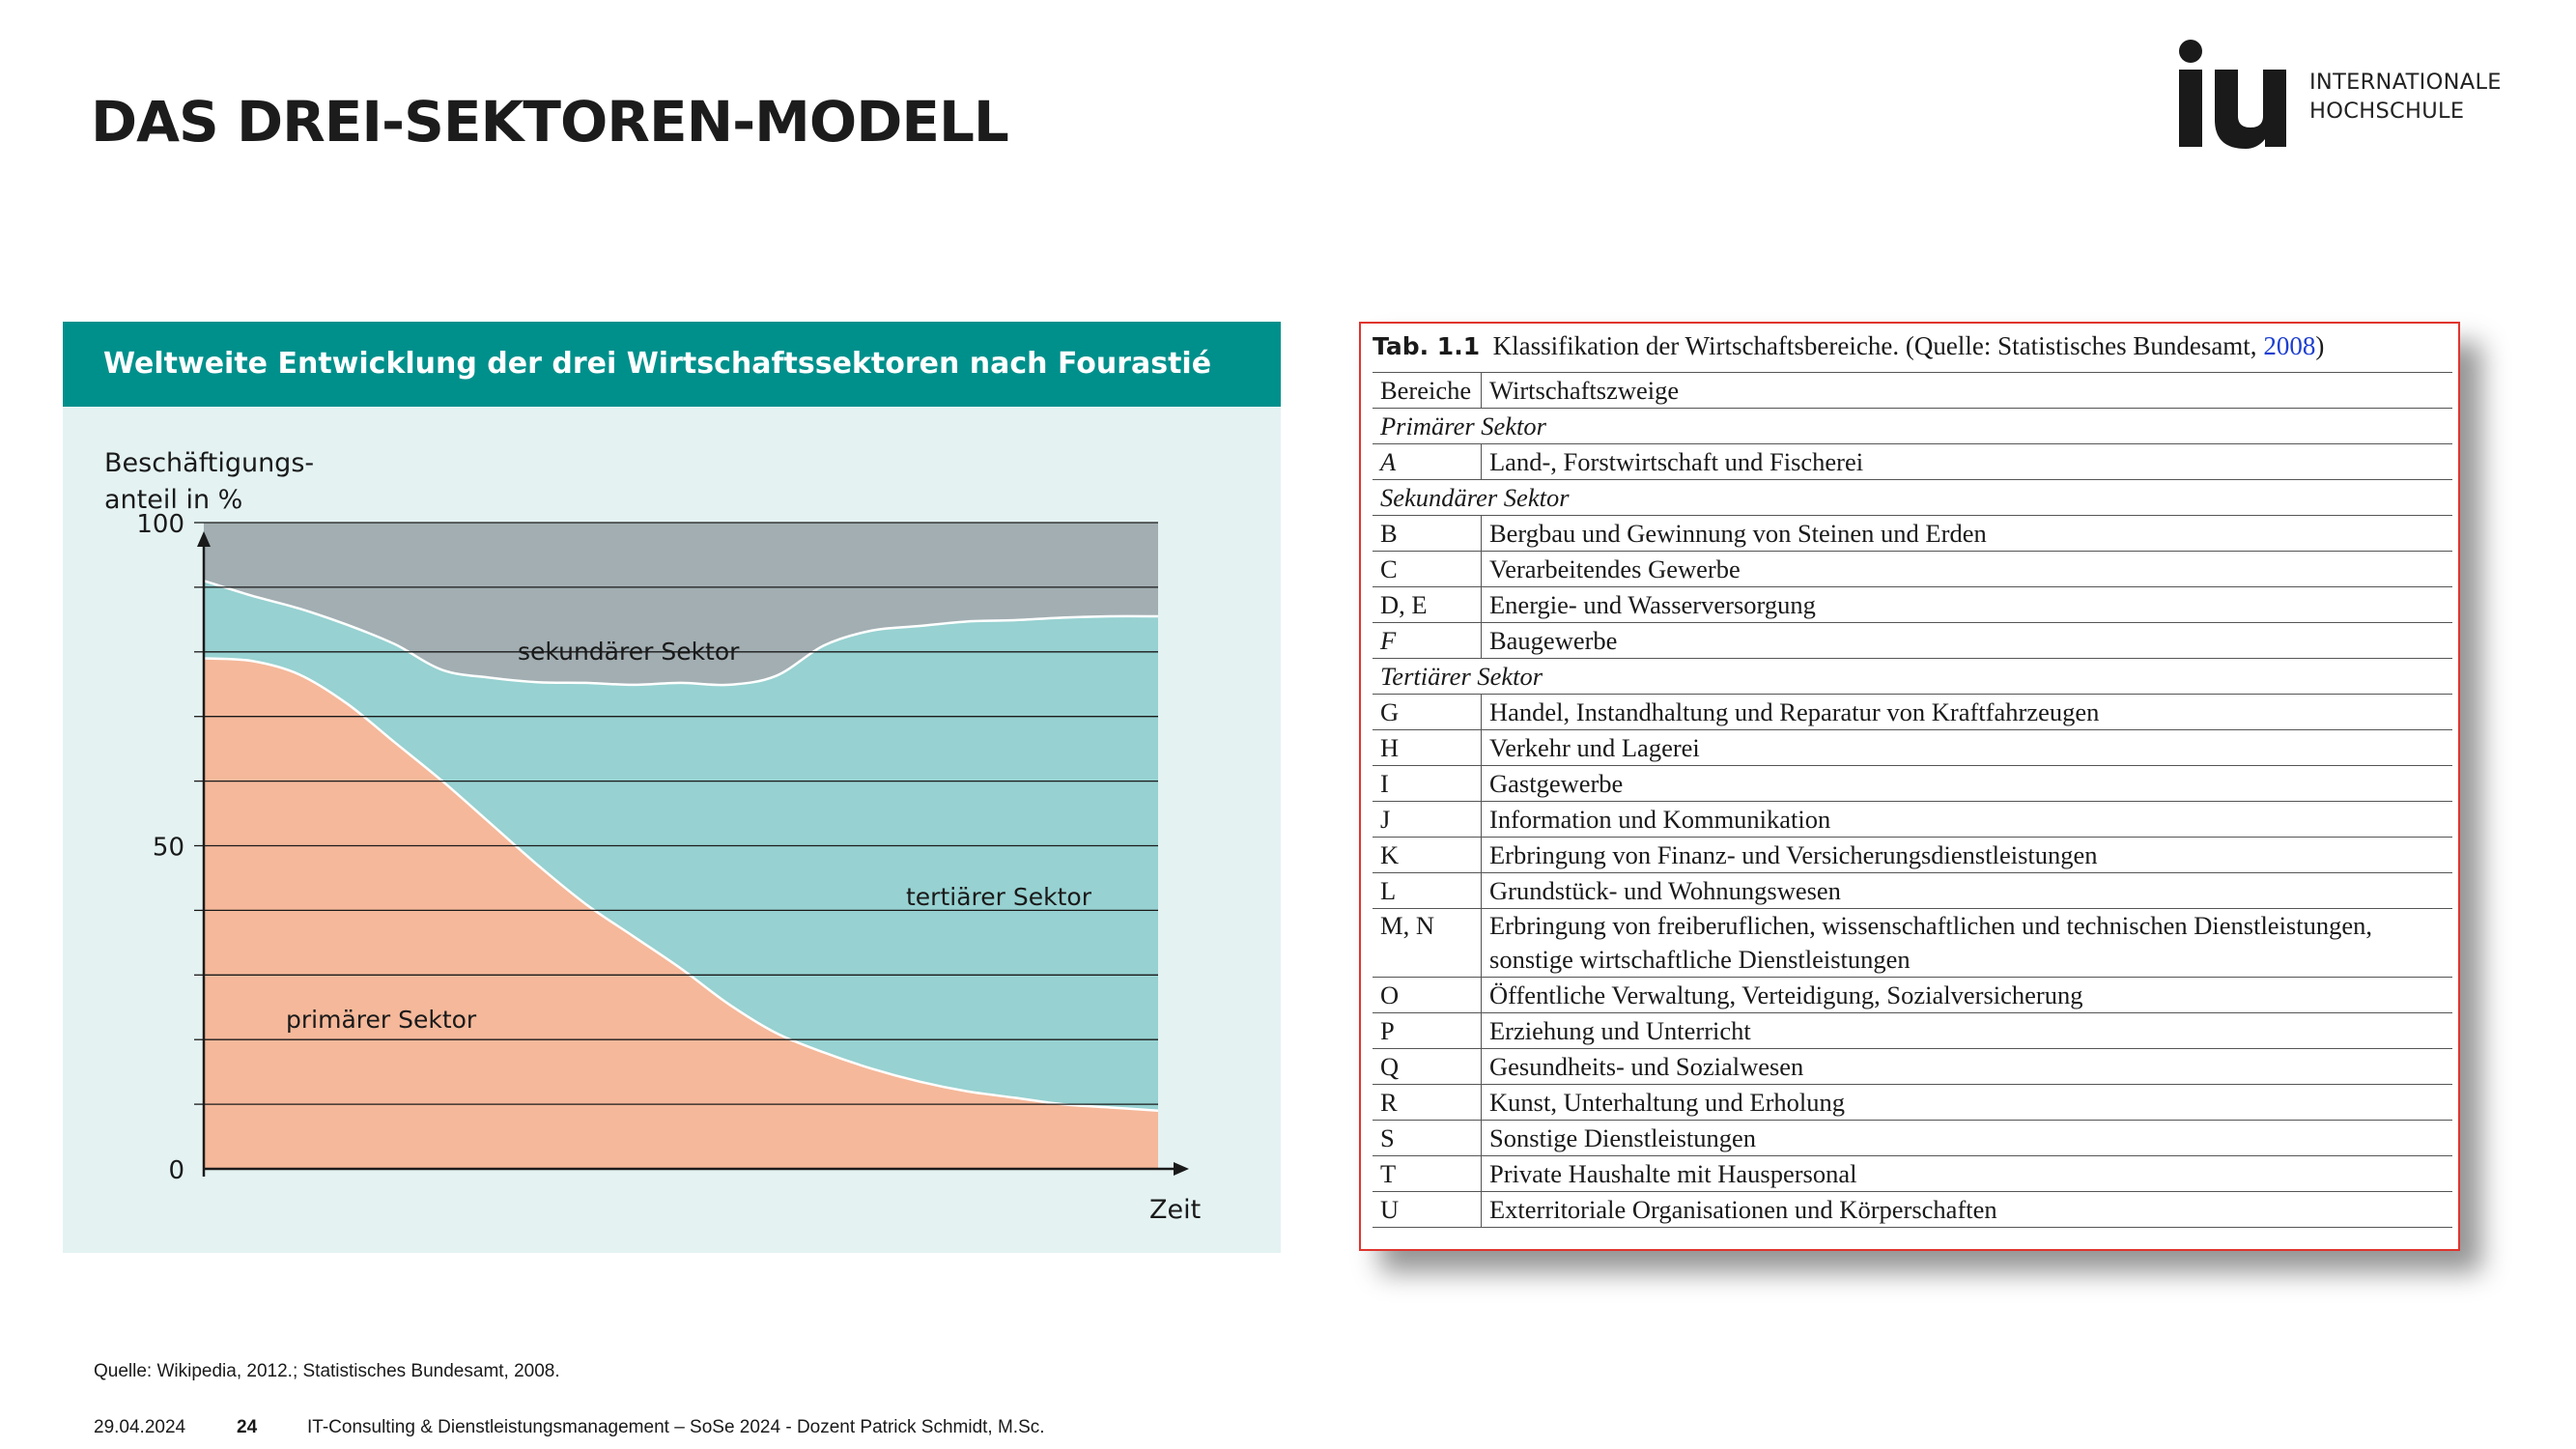 The width and height of the screenshot is (2576, 1449). What do you see at coordinates (2232, 94) in the screenshot?
I see `iu-logo-icon` at bounding box center [2232, 94].